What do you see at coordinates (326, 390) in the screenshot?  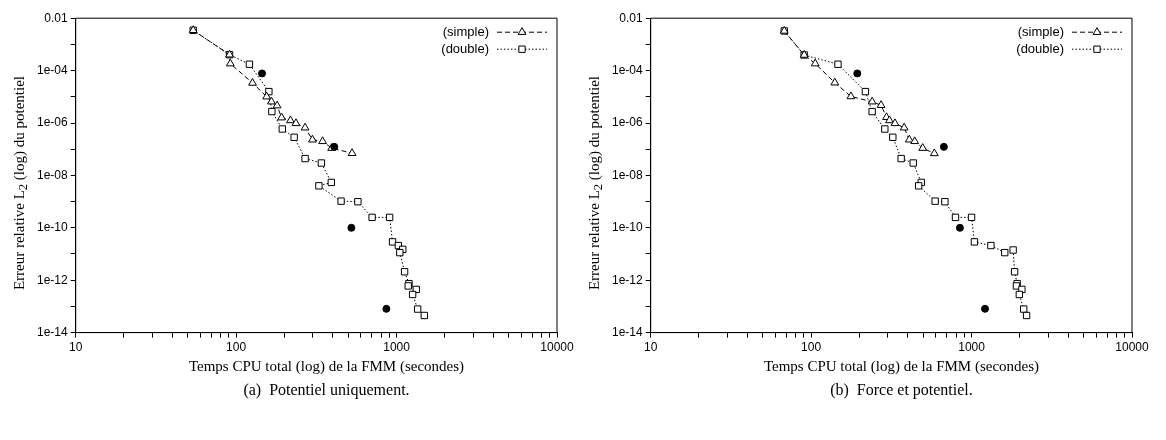 I see `text: (a) Potentiel uniquement.` at bounding box center [326, 390].